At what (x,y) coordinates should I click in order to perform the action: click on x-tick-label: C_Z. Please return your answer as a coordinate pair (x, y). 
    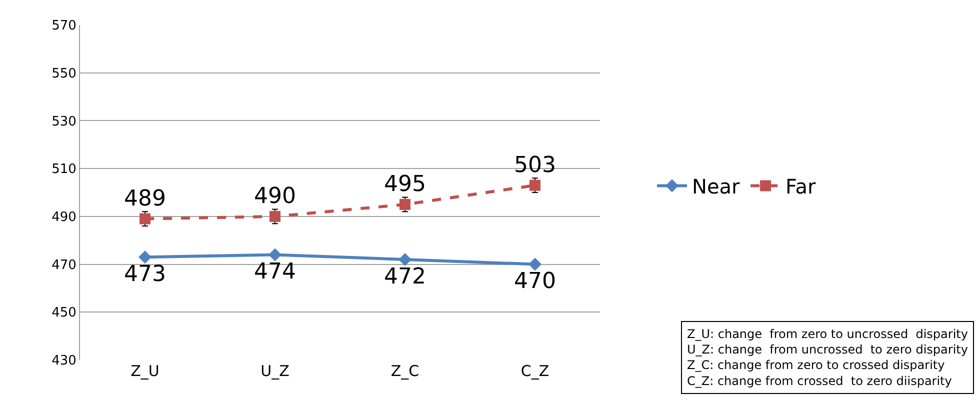
    Looking at the image, I should click on (535, 371).